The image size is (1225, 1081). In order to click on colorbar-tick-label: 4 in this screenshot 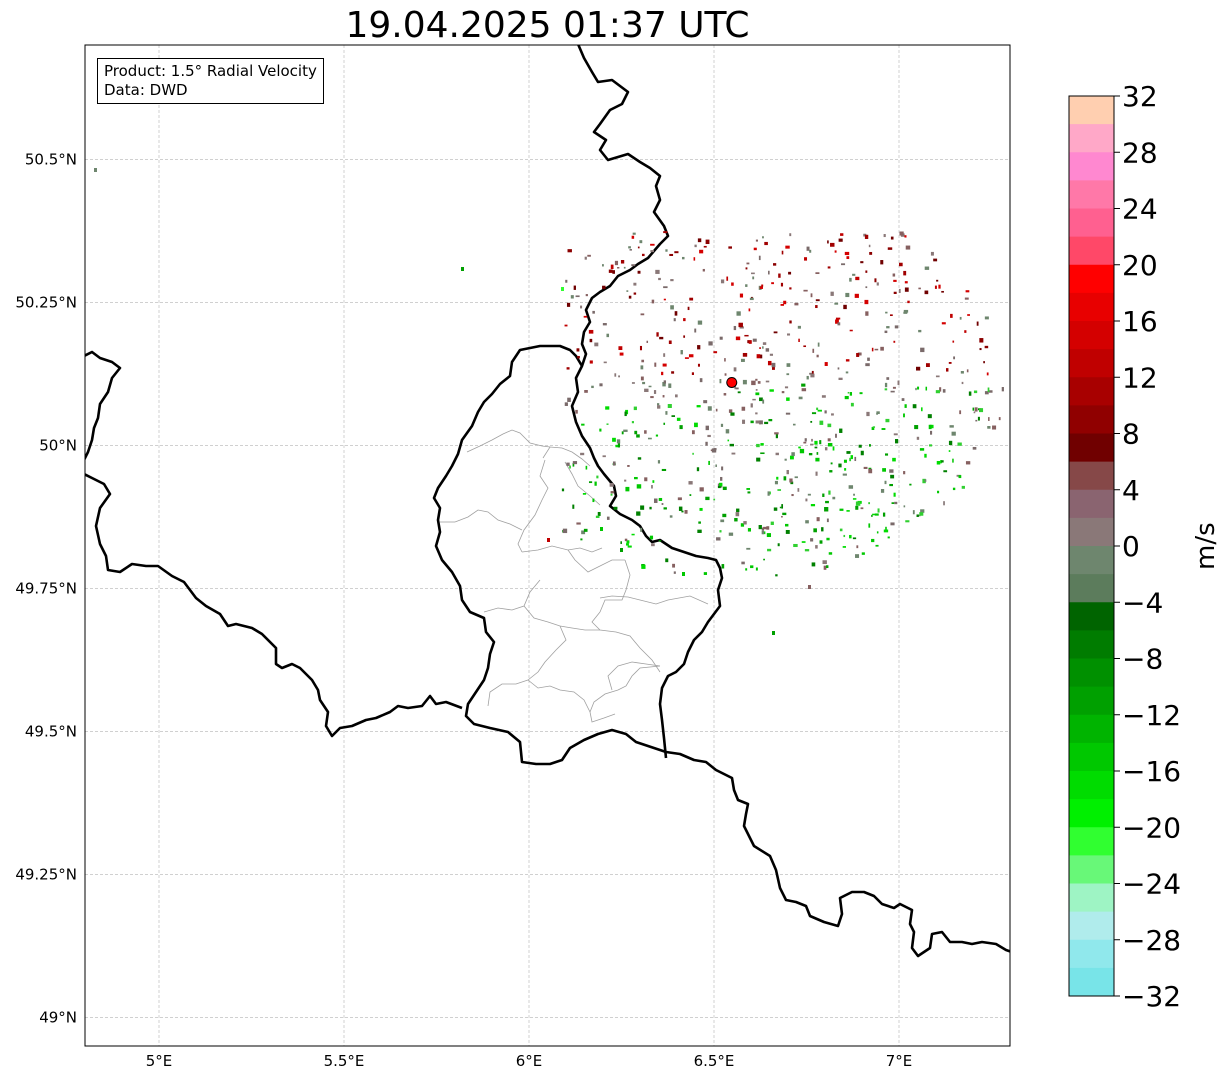, I will do `click(1131, 490)`.